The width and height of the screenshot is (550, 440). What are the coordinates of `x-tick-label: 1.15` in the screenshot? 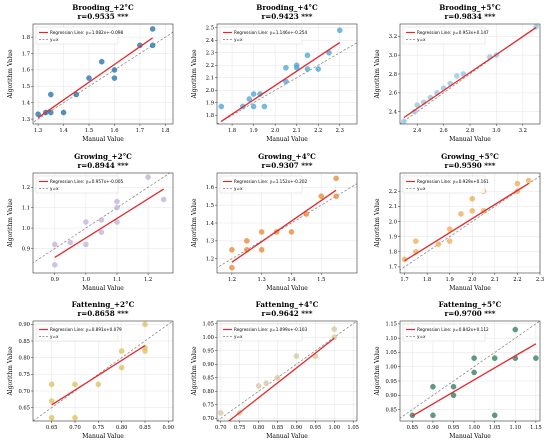 It's located at (536, 428).